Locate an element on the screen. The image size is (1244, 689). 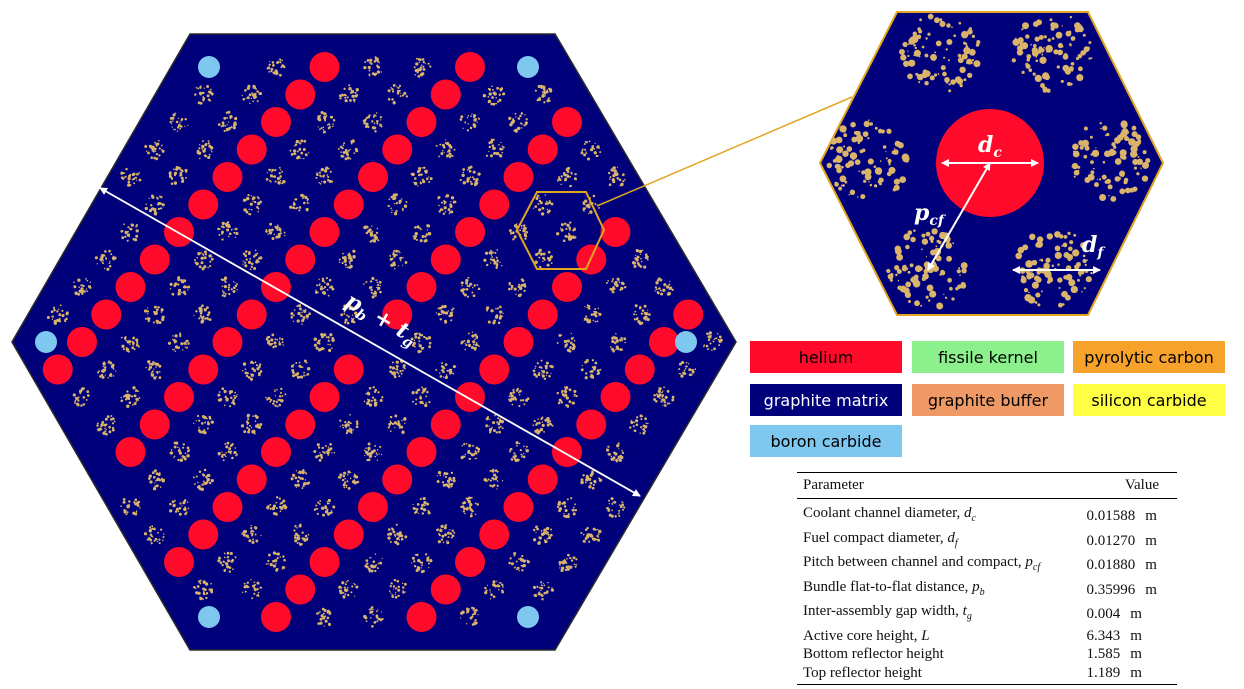
parameter-cell: Bundle flat-to-flat distance, pb is located at coordinates (894, 588).